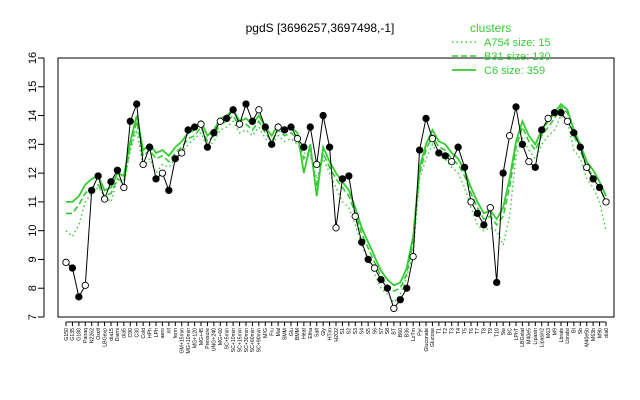 The width and height of the screenshot is (640, 400). Describe the element at coordinates (33, 58) in the screenshot. I see `y-tick-label: 16` at that location.